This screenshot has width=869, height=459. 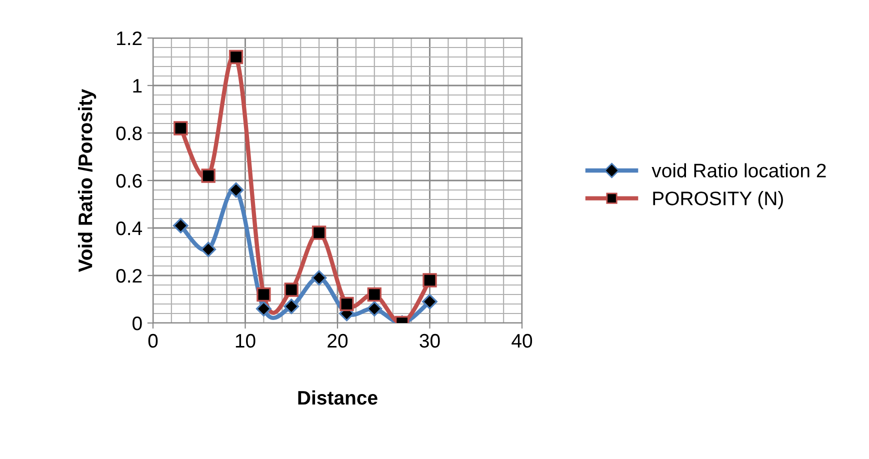 I want to click on y-tick-label: 0.2, so click(x=129, y=275).